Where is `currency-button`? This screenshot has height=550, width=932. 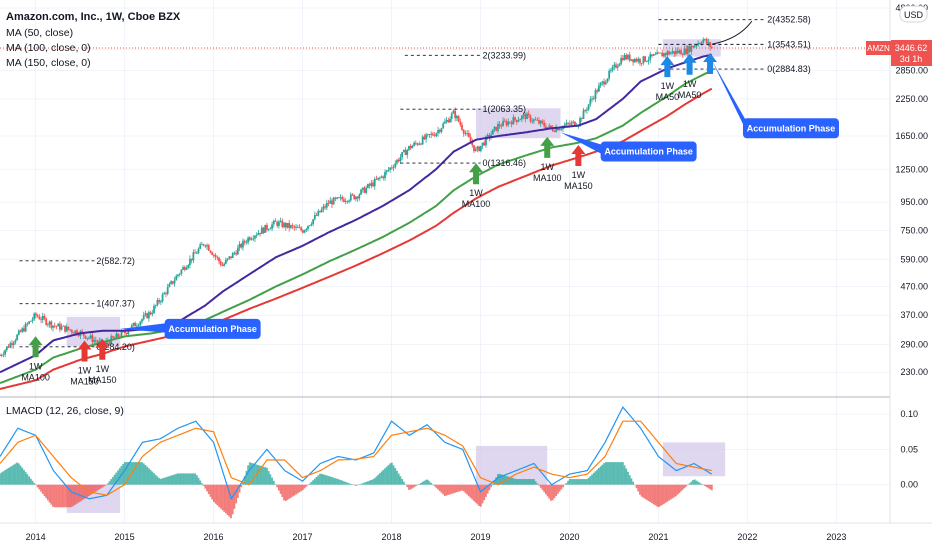
currency-button is located at coordinates (913, 14).